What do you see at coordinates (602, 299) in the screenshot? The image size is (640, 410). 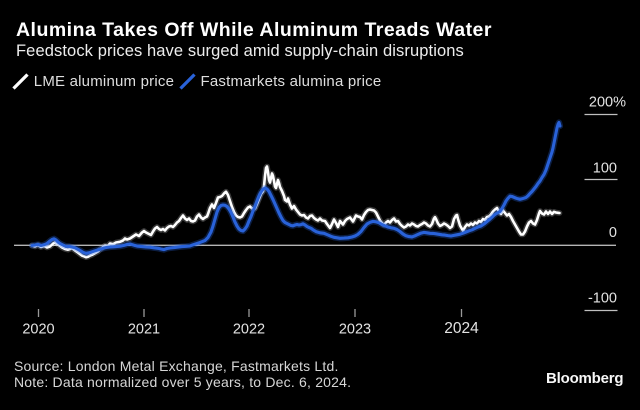 I see `svg-text: -100` at bounding box center [602, 299].